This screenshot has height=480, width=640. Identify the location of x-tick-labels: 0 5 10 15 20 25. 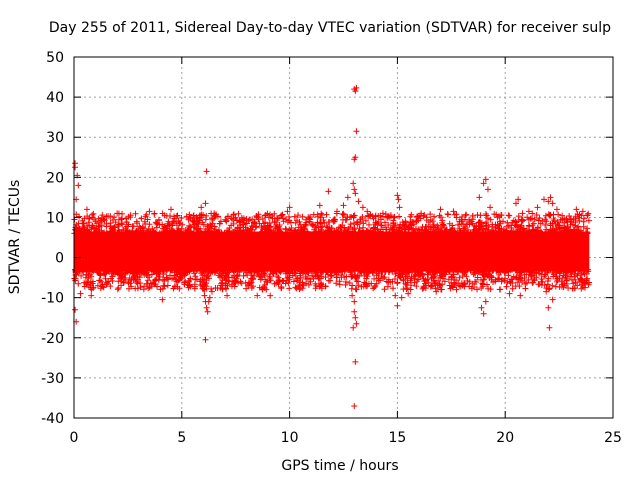
(346, 438).